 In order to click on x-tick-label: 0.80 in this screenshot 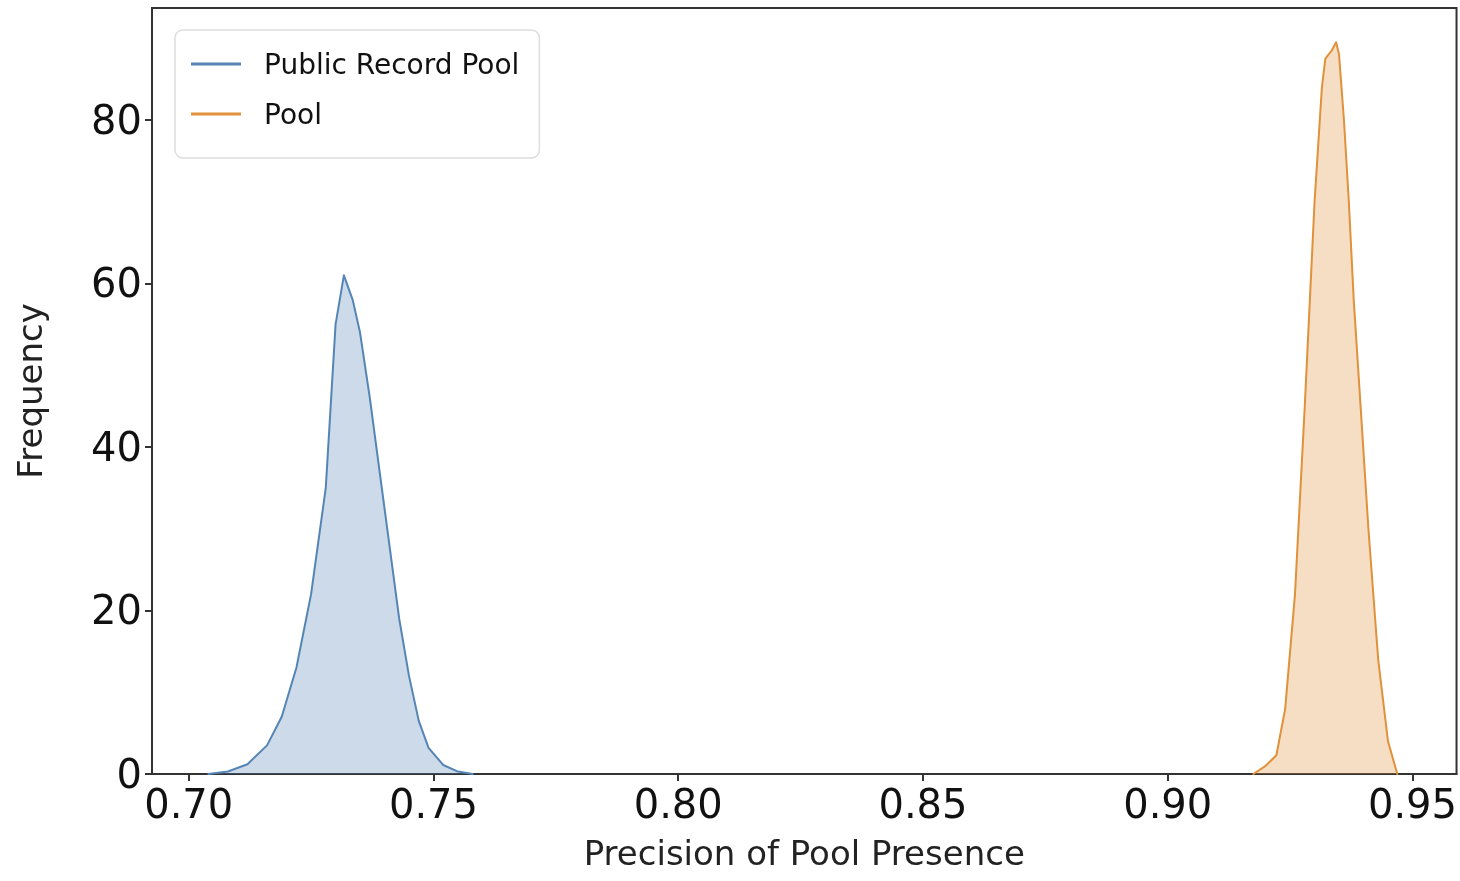, I will do `click(678, 804)`.